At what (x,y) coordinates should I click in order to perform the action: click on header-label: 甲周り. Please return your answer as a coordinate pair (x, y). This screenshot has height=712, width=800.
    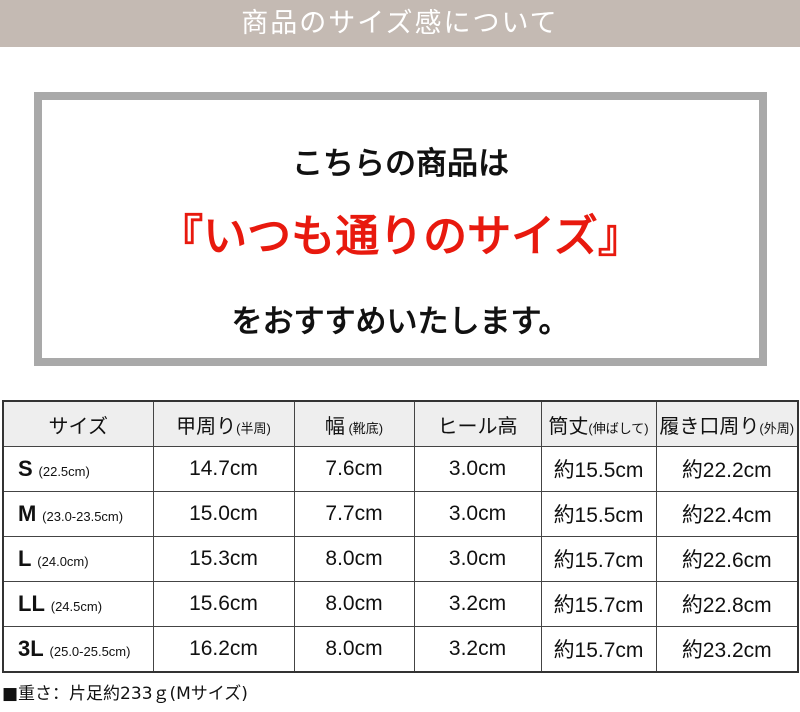
    Looking at the image, I should click on (206, 426).